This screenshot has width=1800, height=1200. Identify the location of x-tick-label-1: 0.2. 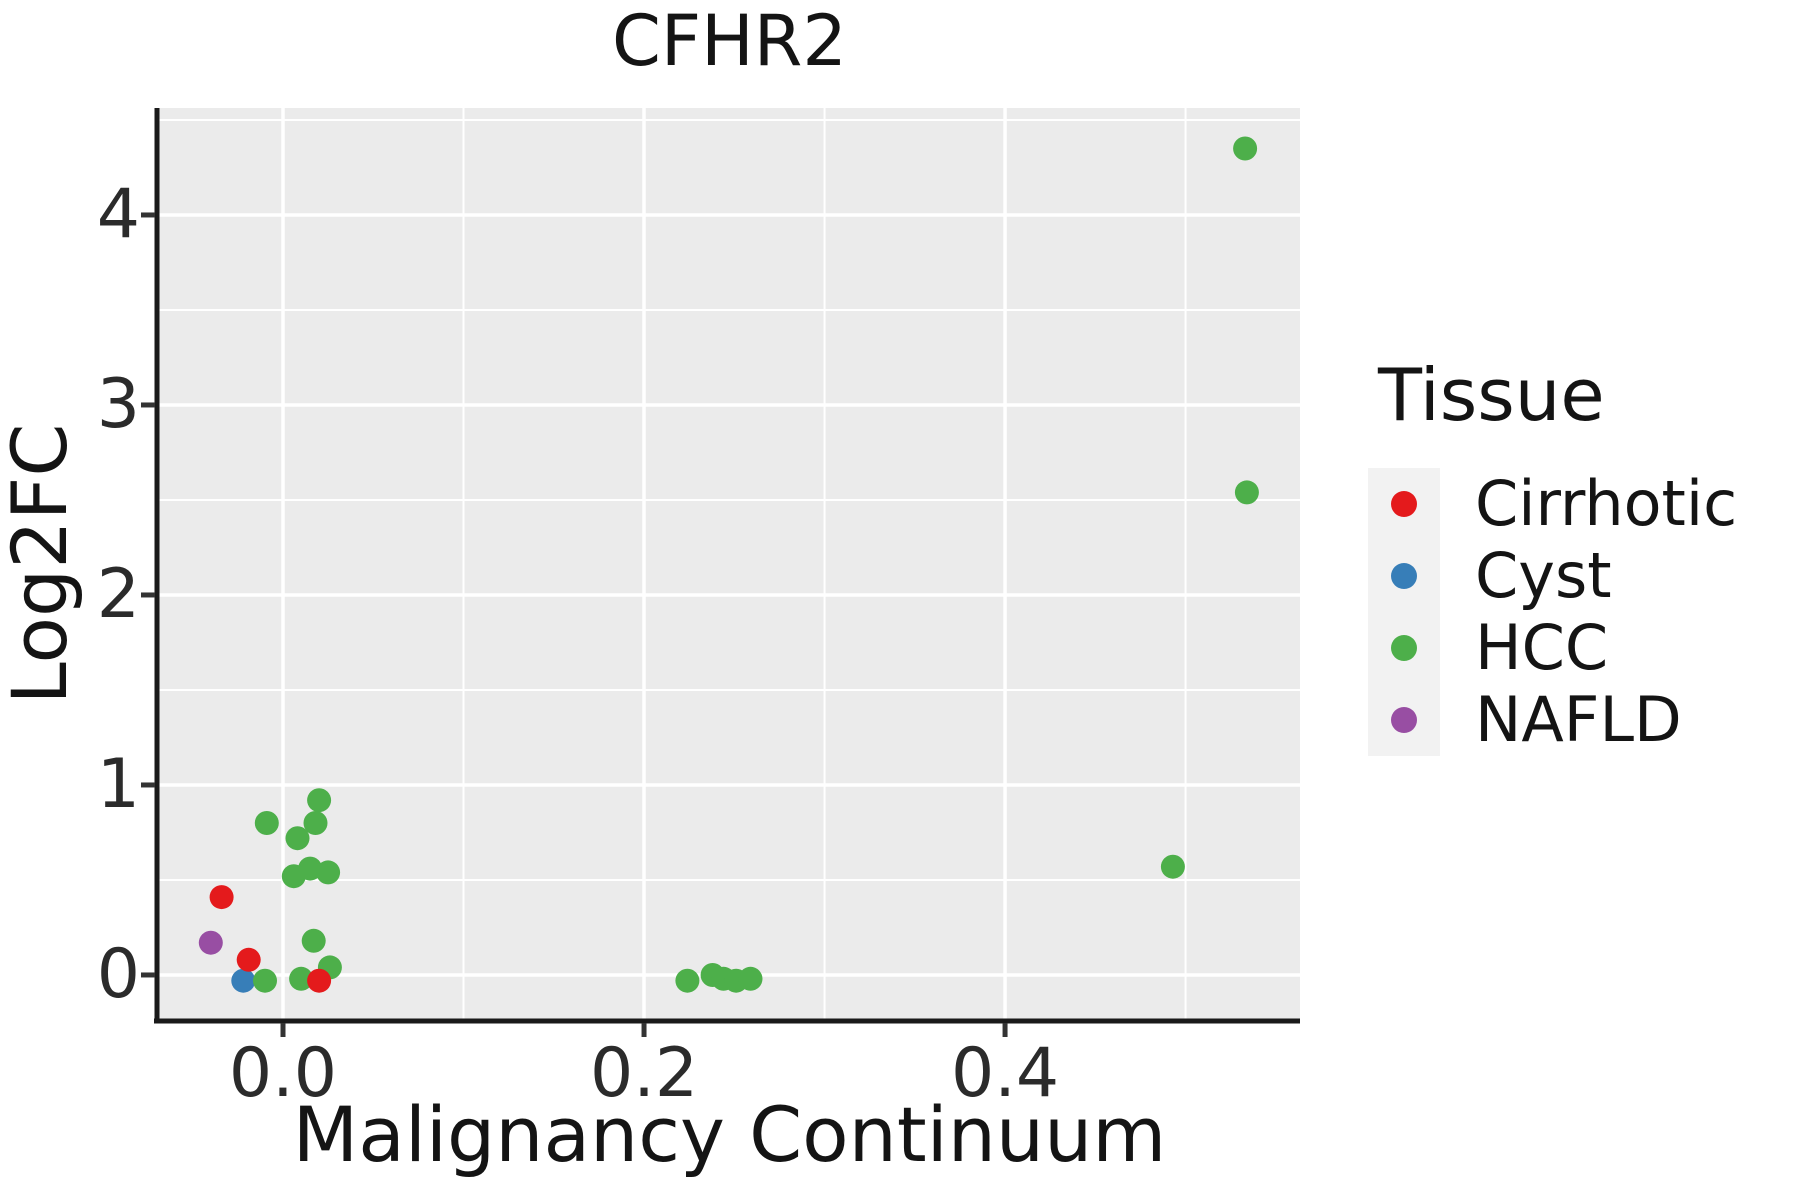
(644, 1073).